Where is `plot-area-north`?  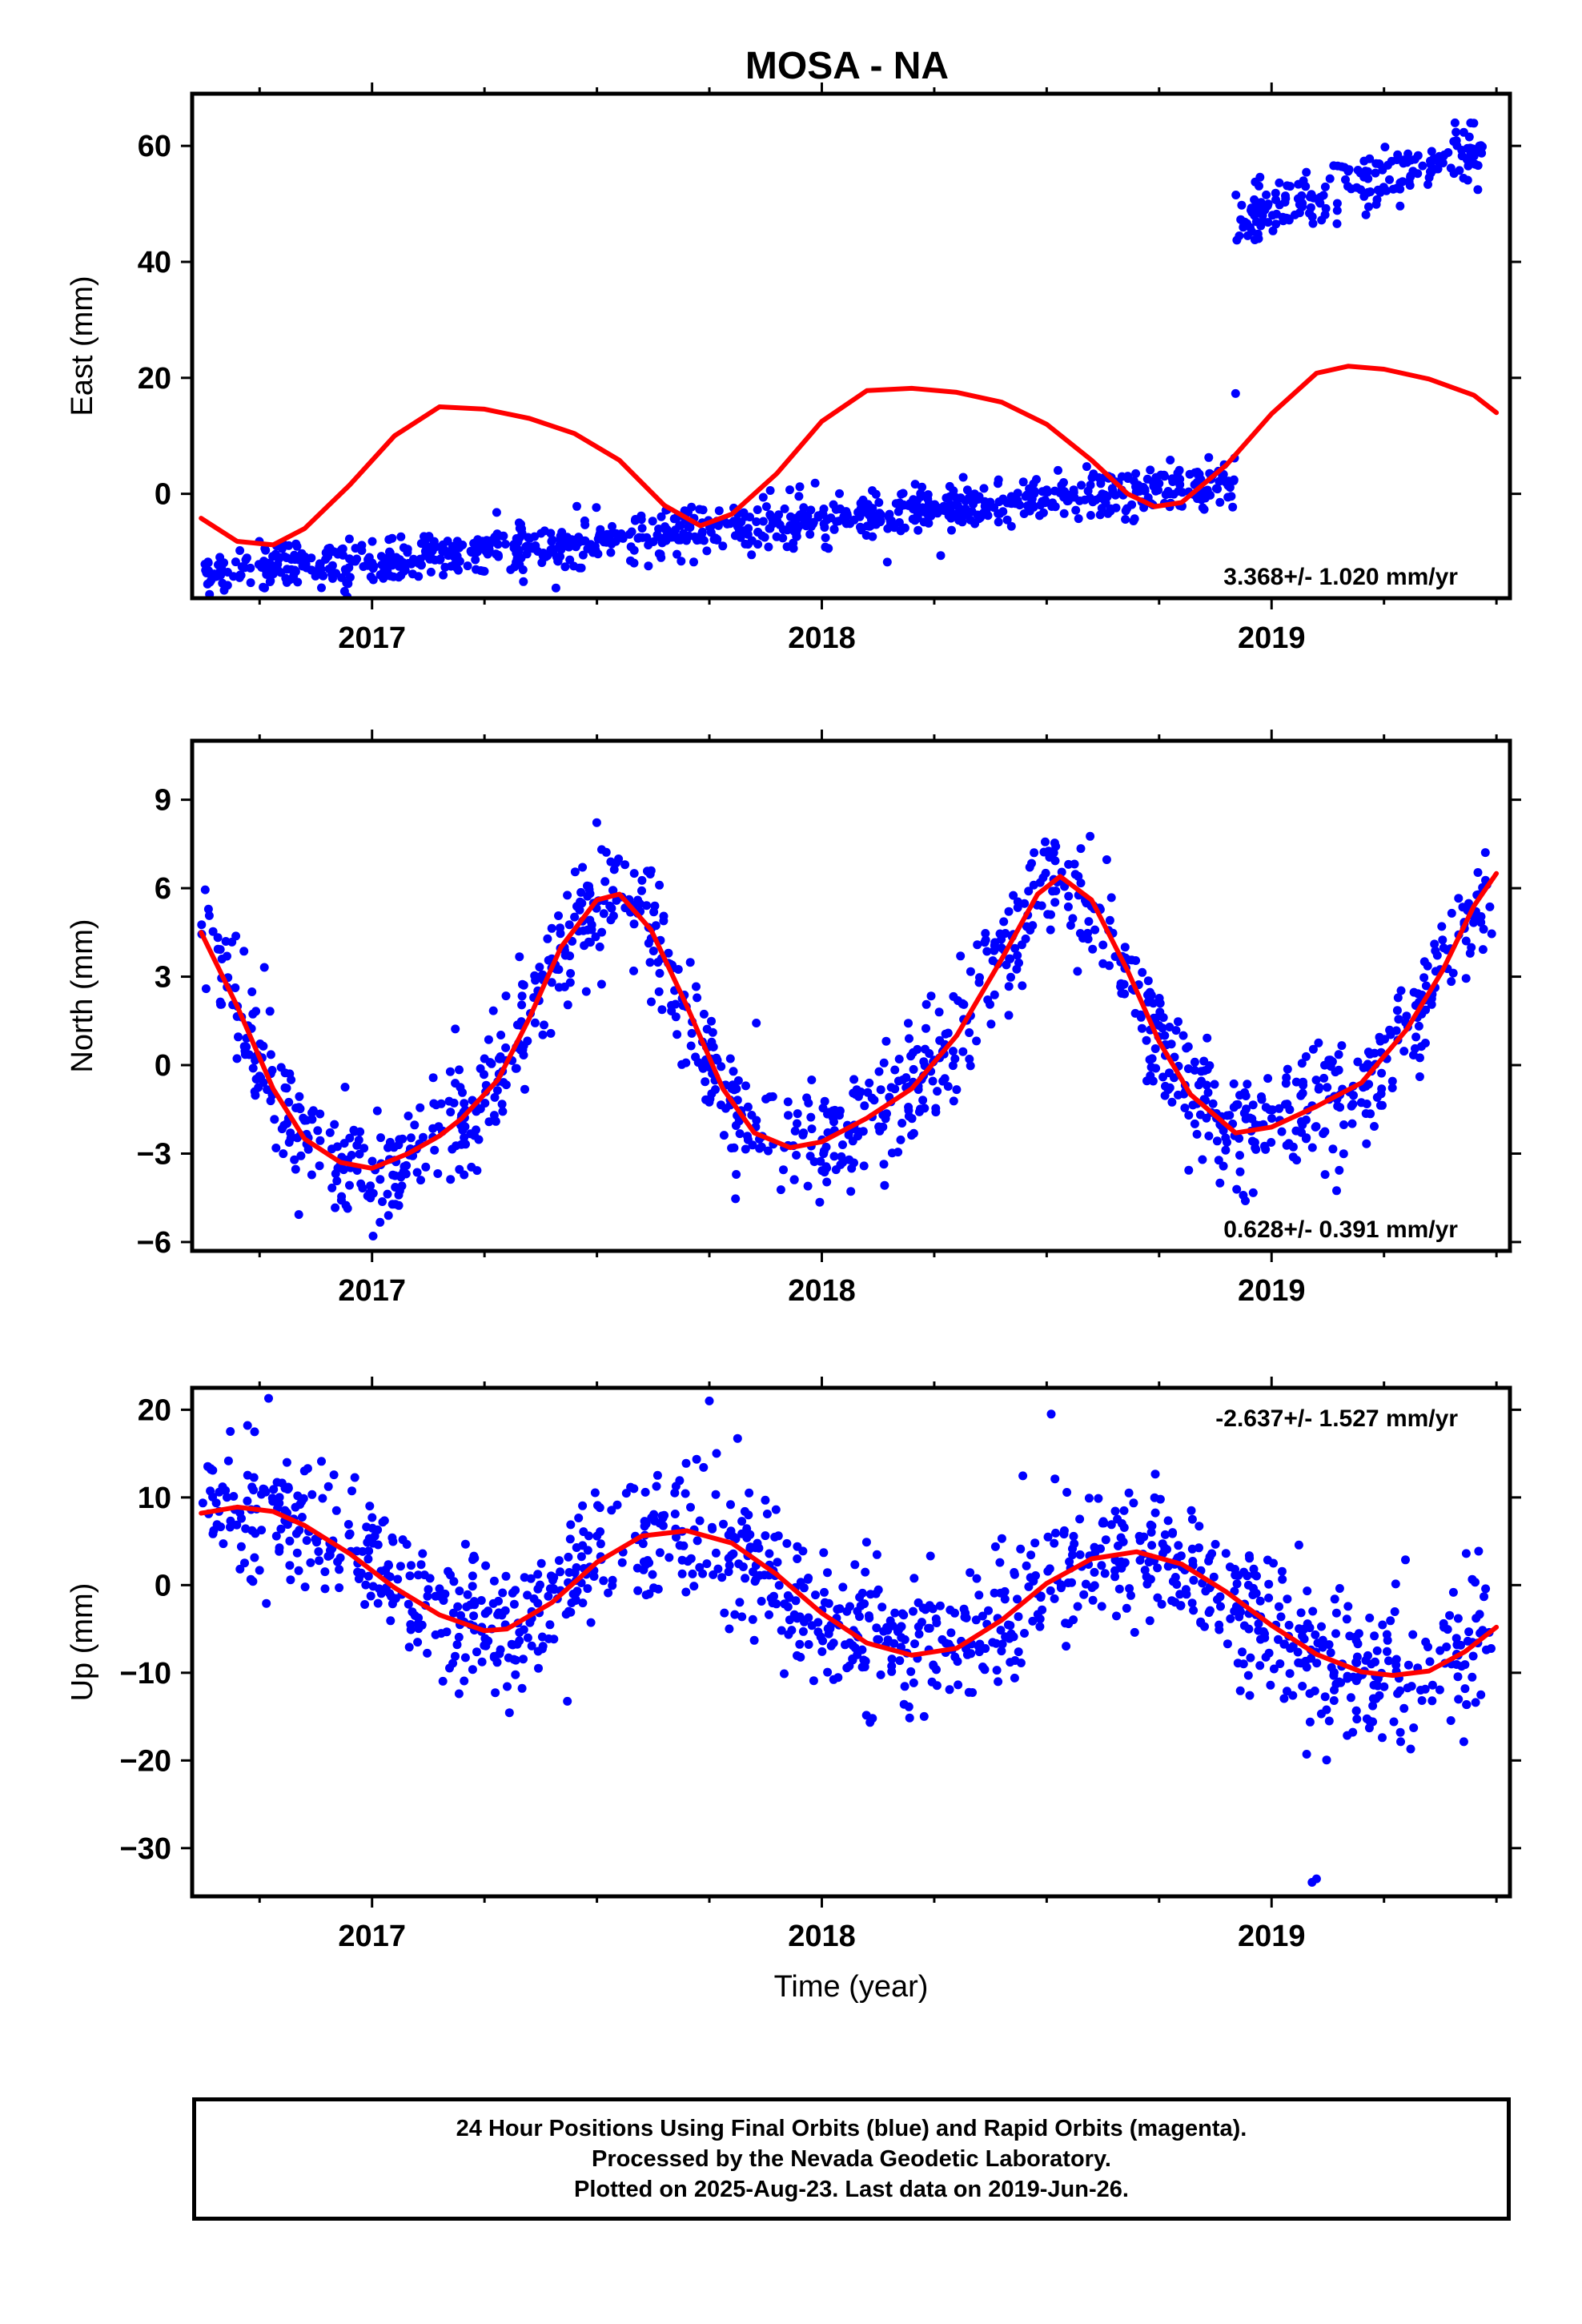 plot-area-north is located at coordinates (848, 1029).